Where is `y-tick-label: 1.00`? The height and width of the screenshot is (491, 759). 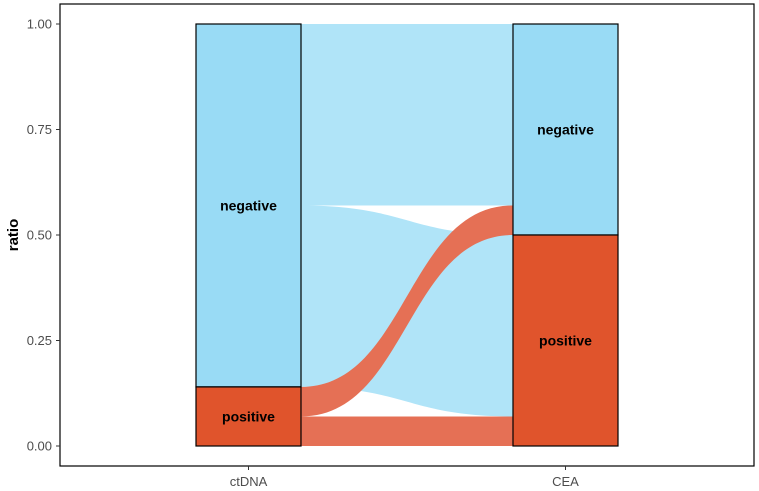
y-tick-label: 1.00 is located at coordinates (39, 24).